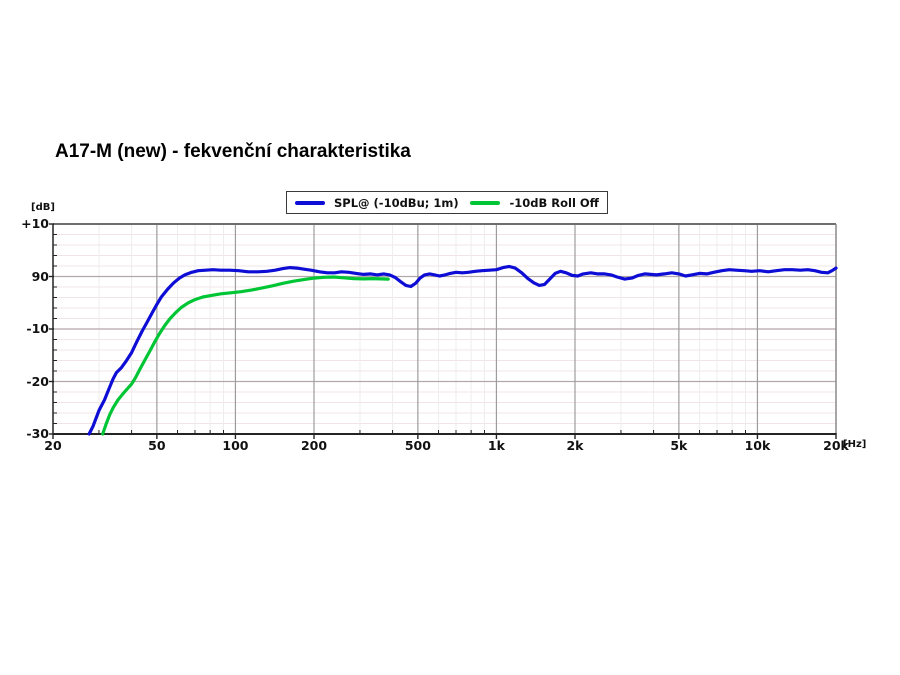 The width and height of the screenshot is (900, 675). I want to click on x-tick-label: 20k, so click(836, 445).